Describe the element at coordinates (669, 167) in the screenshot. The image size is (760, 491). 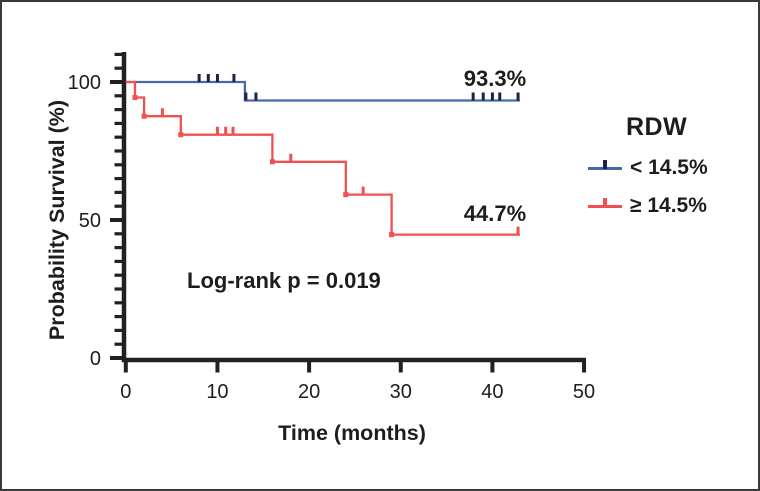
I see `legend-label-rdw-low: < 14.5%` at that location.